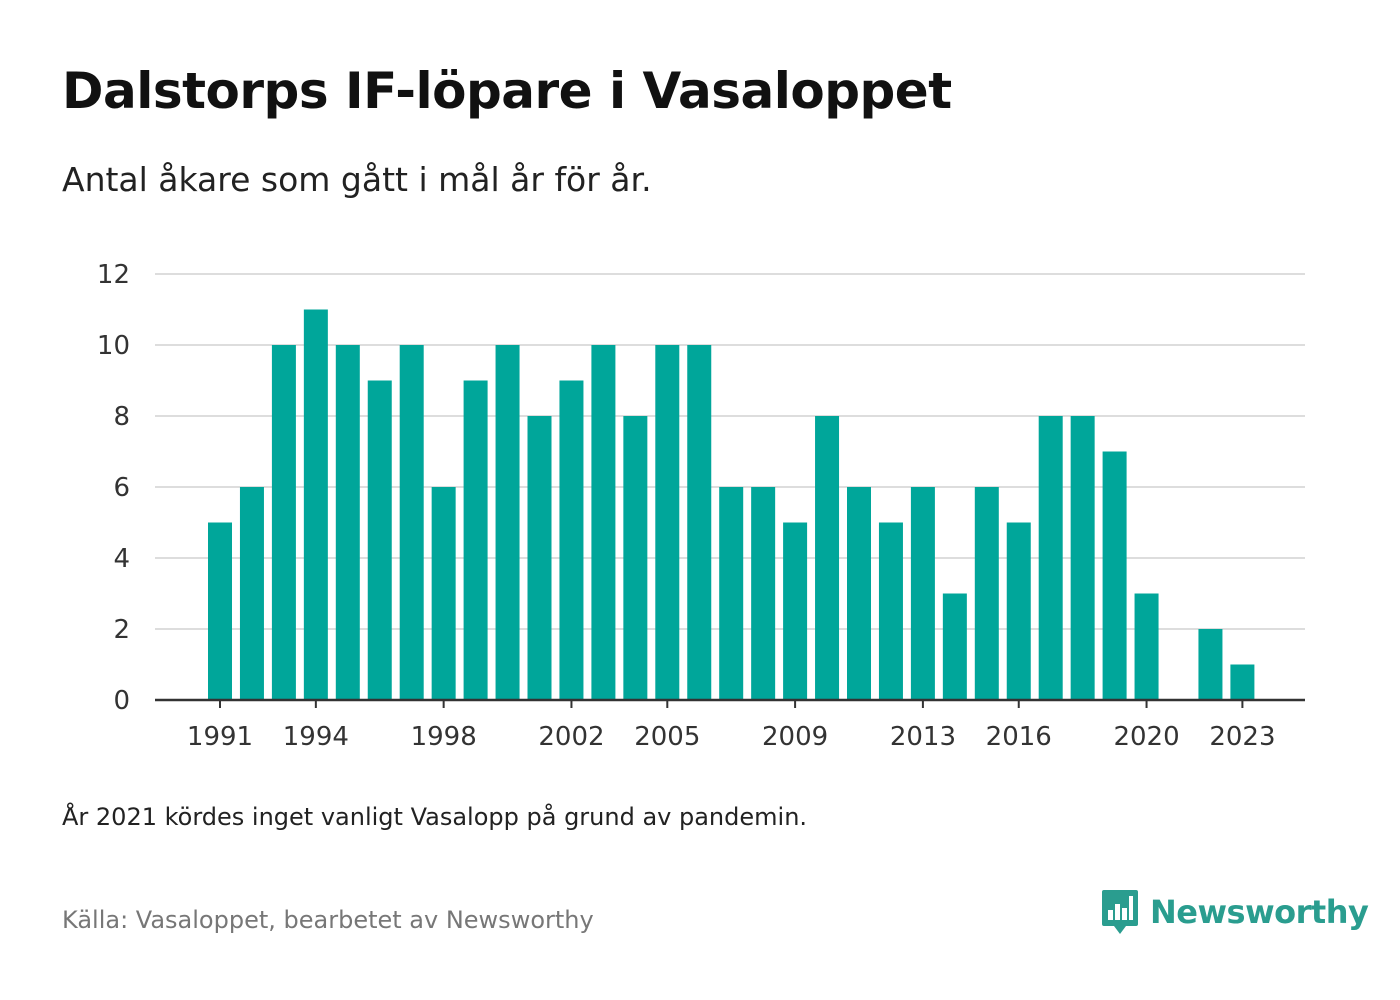 Image resolution: width=1400 pixels, height=1000 pixels. I want to click on bar-2000, so click(507, 522).